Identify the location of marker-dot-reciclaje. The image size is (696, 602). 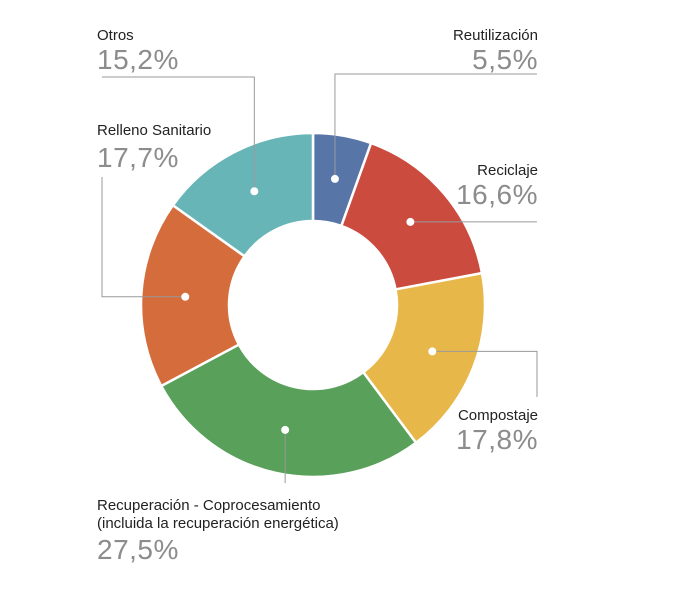
(410, 221).